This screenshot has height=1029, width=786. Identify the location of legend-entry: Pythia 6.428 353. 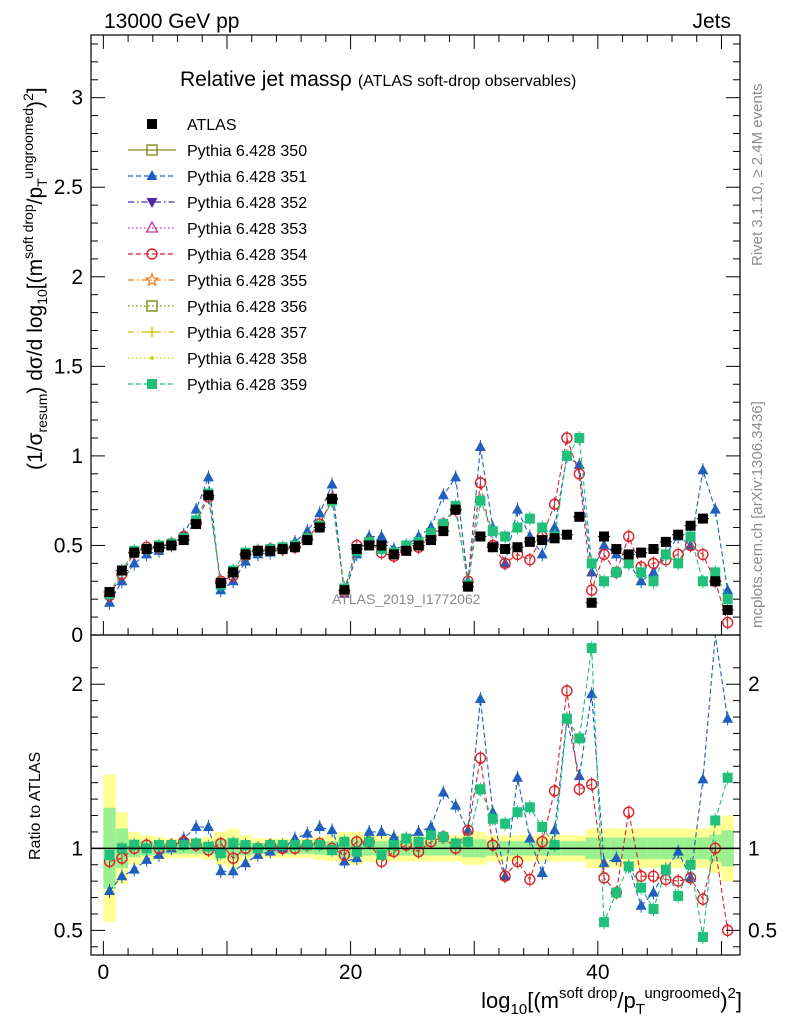
(217, 229).